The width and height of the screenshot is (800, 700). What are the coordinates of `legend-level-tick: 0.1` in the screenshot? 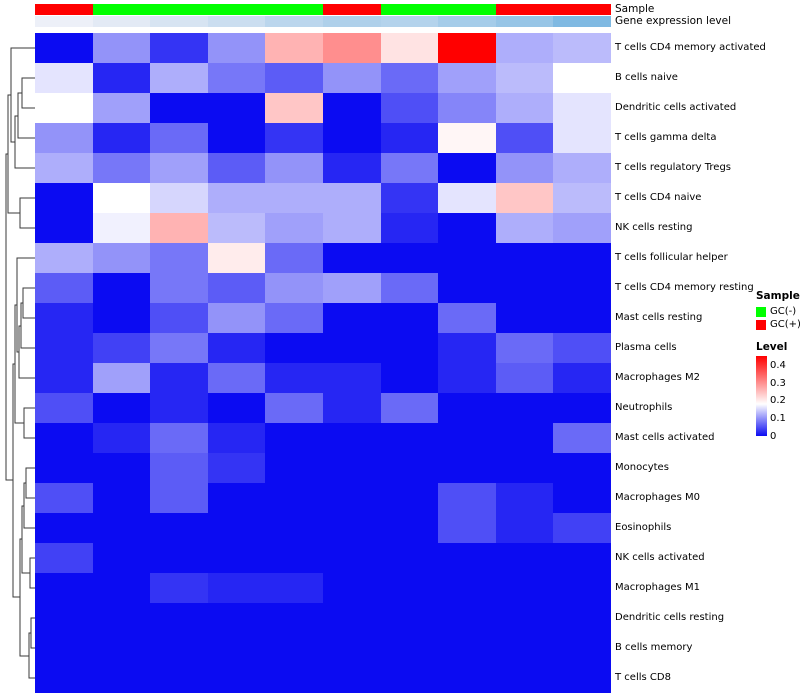 It's located at (778, 419).